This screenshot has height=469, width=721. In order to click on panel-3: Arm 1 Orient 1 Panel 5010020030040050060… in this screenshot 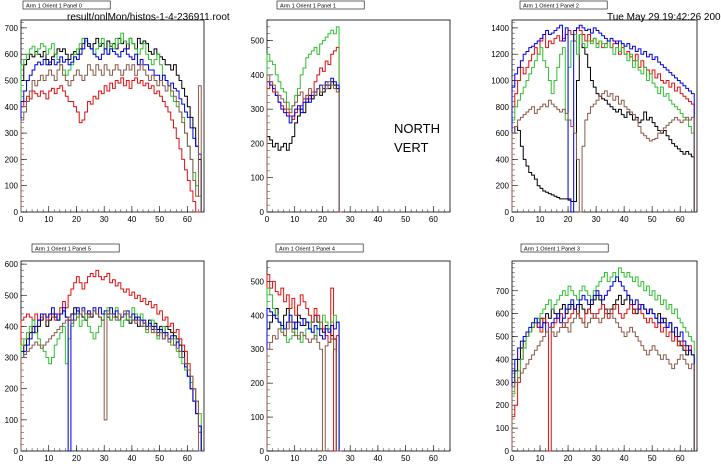, I will do `click(105, 353)`.